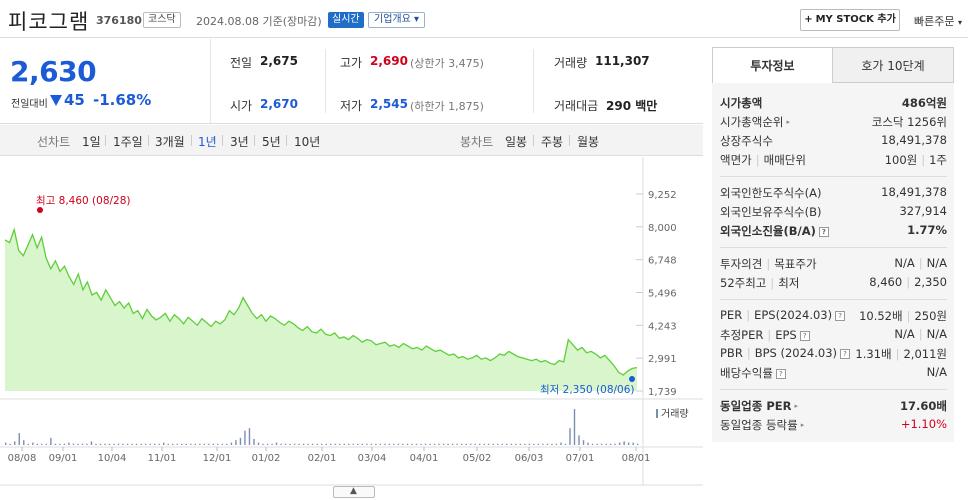  What do you see at coordinates (893, 65) in the screenshot?
I see `tab-quote-10: 호가 10단계` at bounding box center [893, 65].